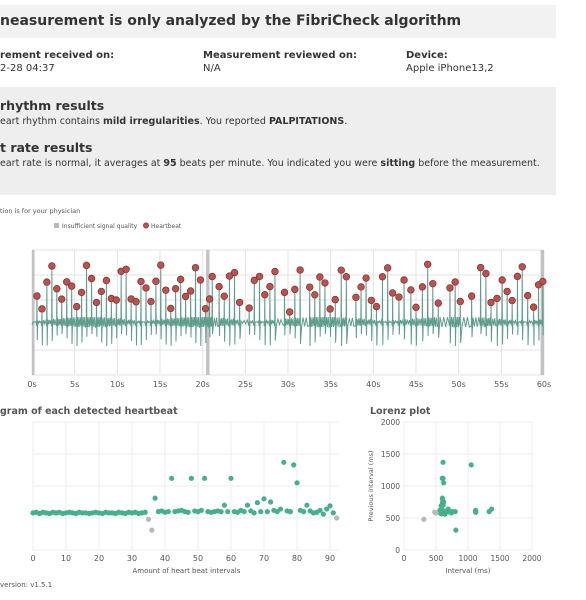 The width and height of the screenshot is (586, 600). What do you see at coordinates (278, 163) in the screenshot?
I see `result-text-part: beats per minute. You indicated you were` at bounding box center [278, 163].